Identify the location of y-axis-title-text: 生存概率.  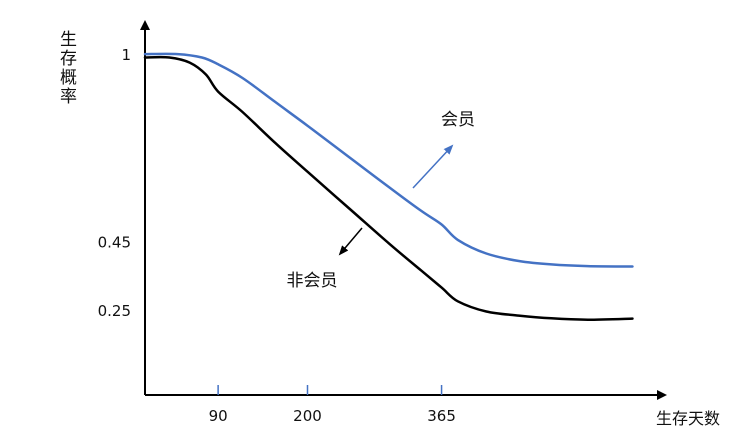
(66, 68).